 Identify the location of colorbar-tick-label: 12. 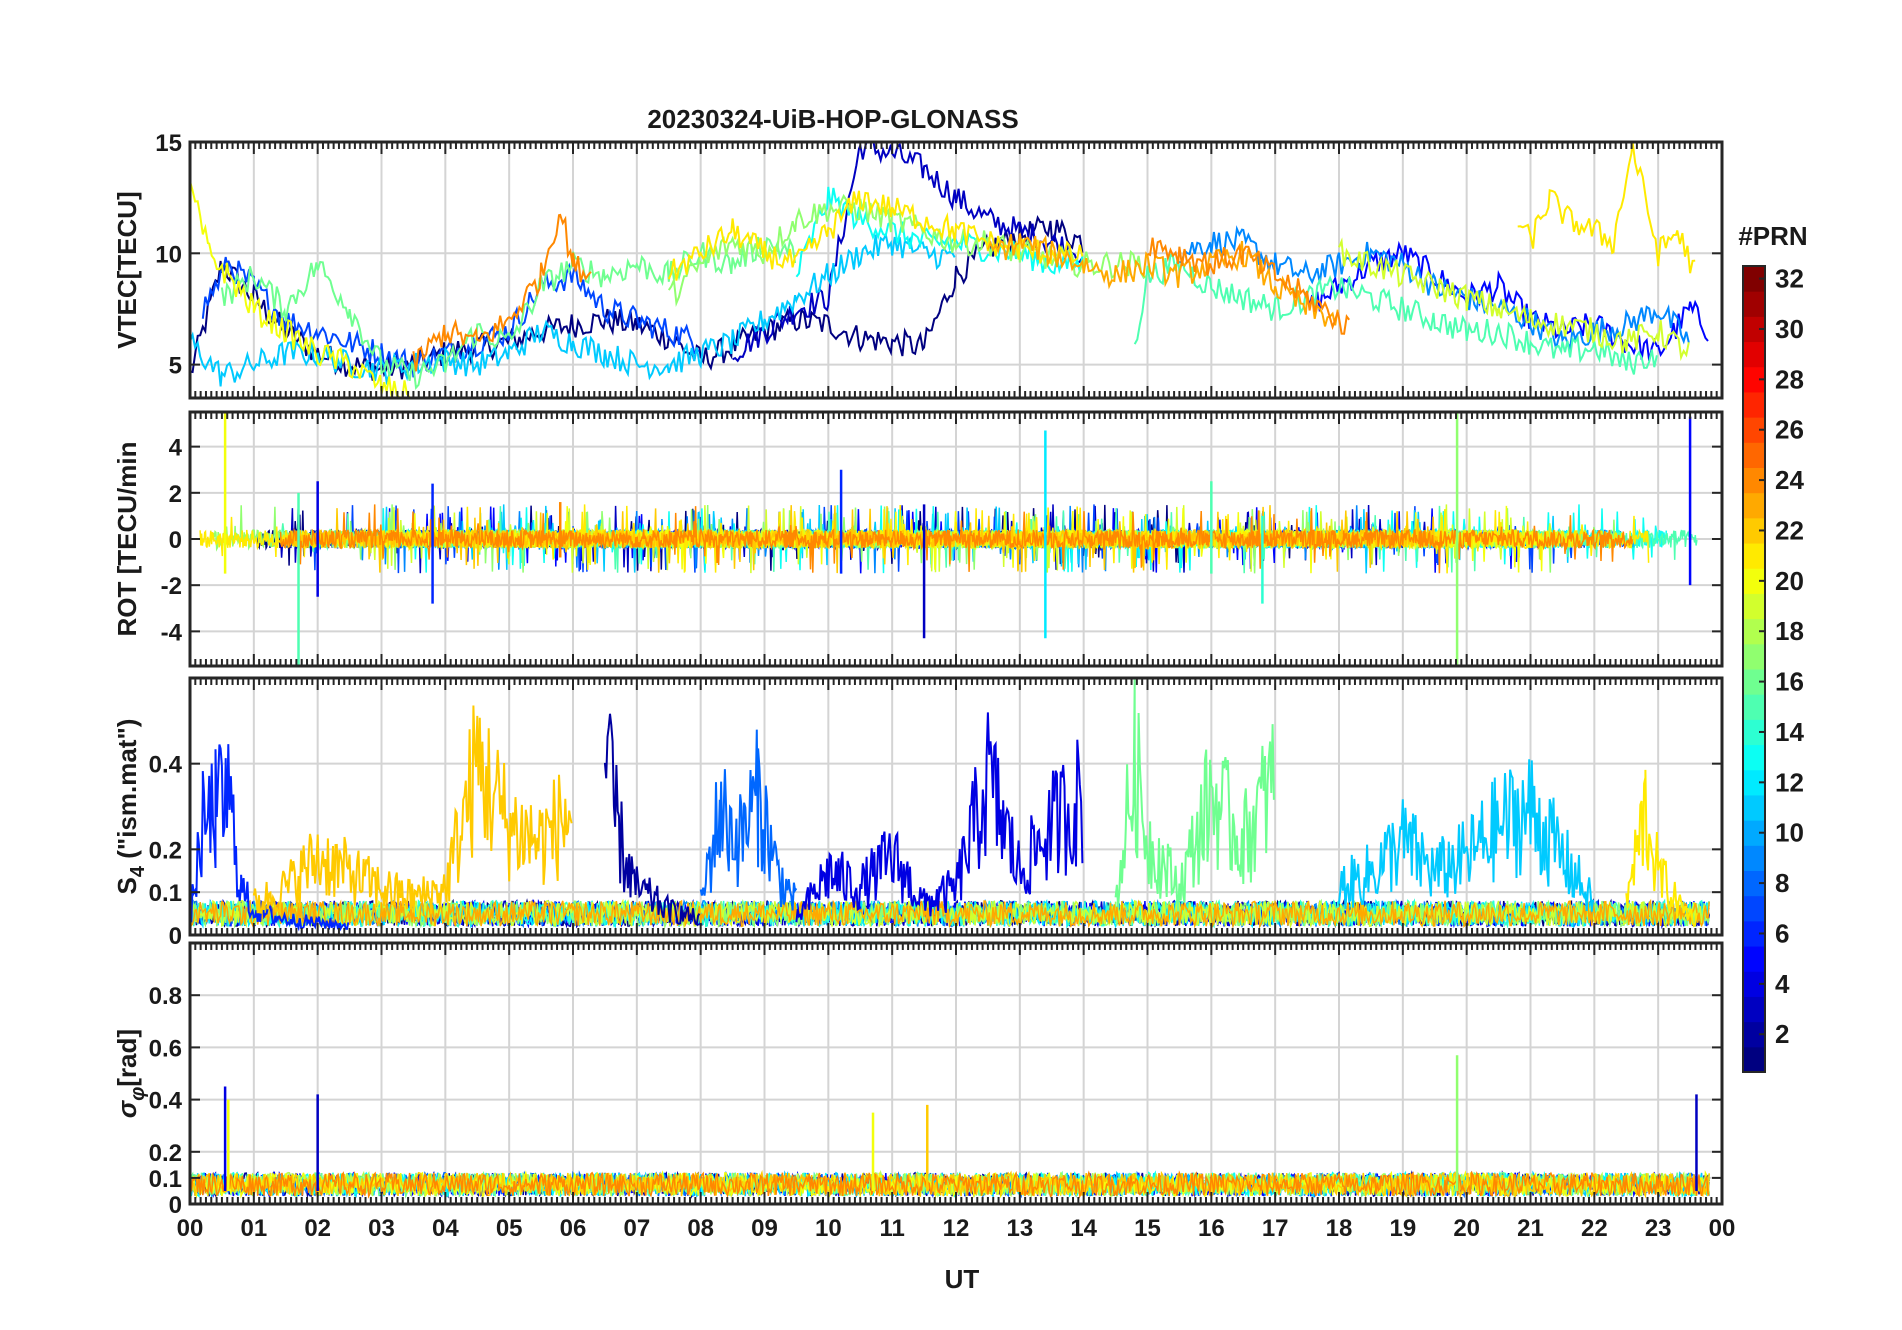
(1789, 782).